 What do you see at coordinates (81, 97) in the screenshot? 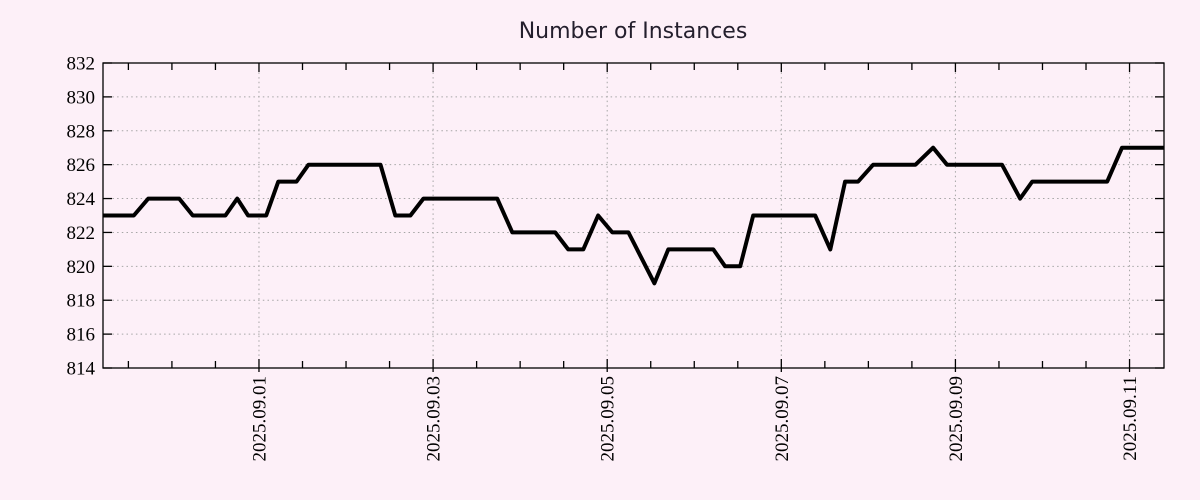
I see `svg-text: 830` at bounding box center [81, 97].